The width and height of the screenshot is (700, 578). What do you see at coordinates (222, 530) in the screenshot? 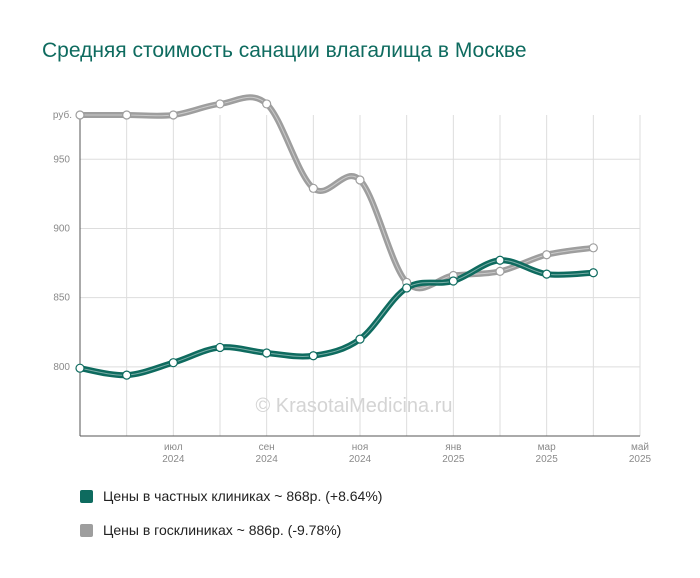
I see `legend-label: Цены в госклиниках ~ 886р. (-9.78%)` at bounding box center [222, 530].